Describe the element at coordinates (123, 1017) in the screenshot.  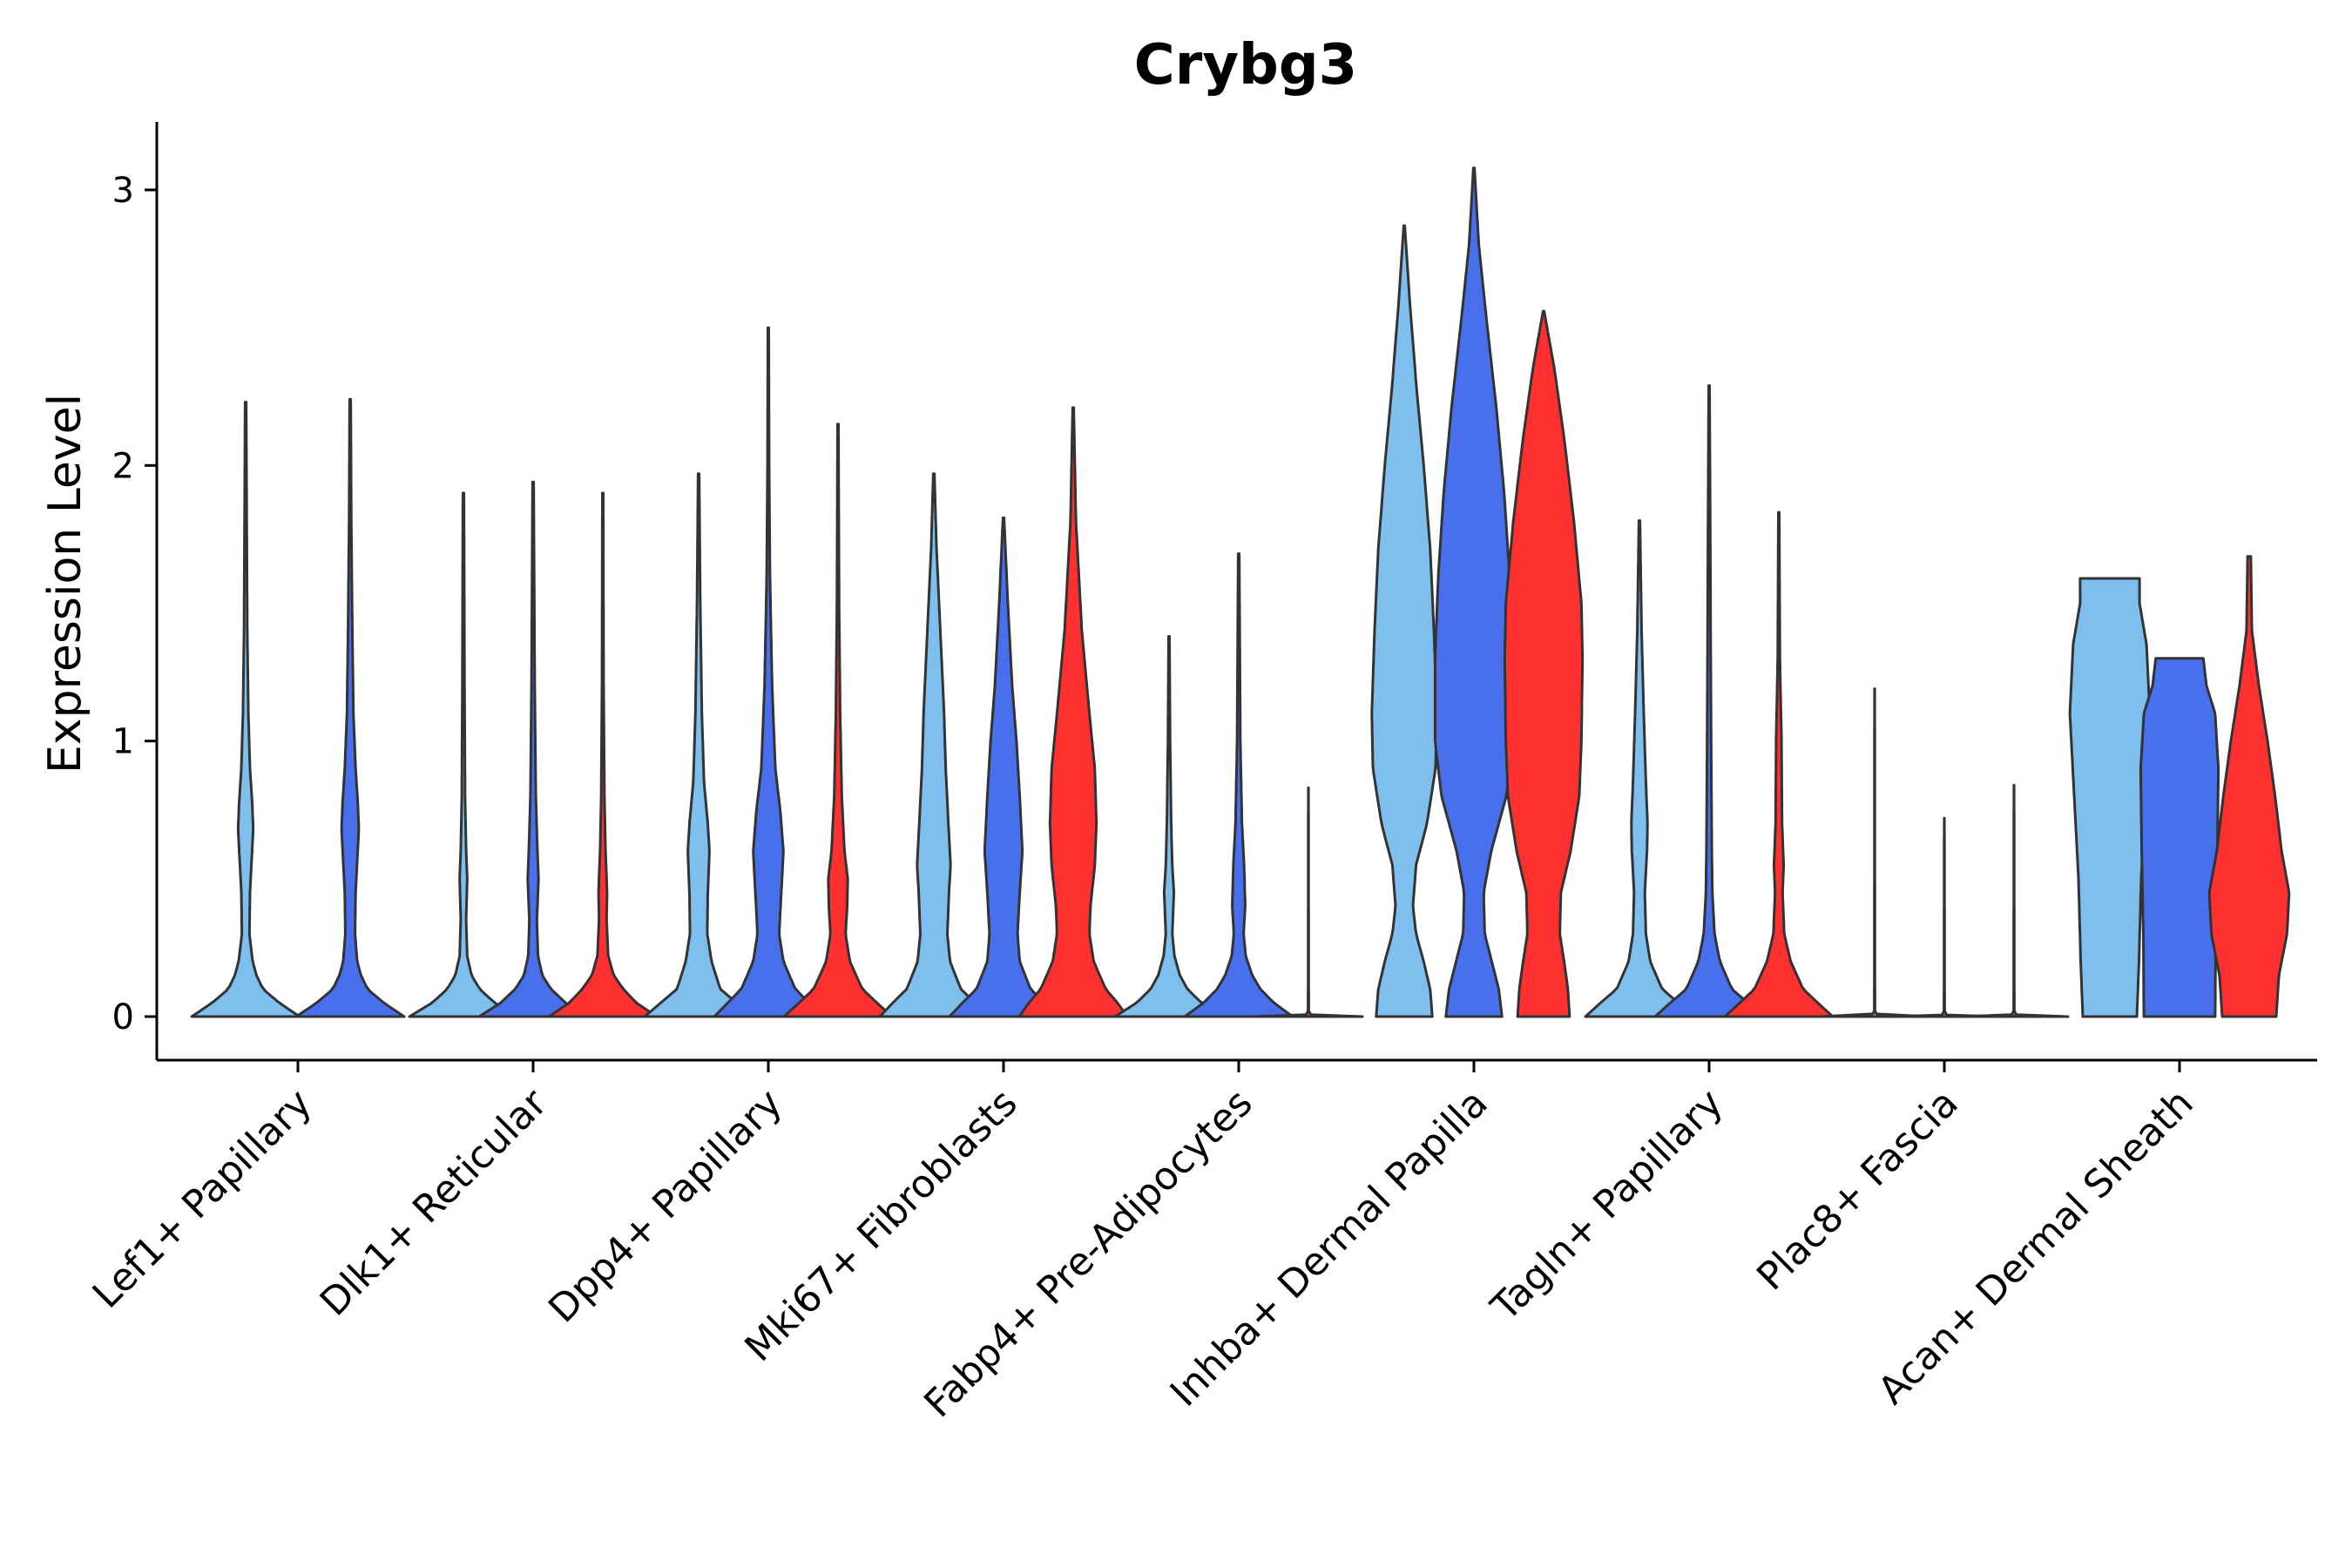
I see `y-tick-label: 0` at that location.